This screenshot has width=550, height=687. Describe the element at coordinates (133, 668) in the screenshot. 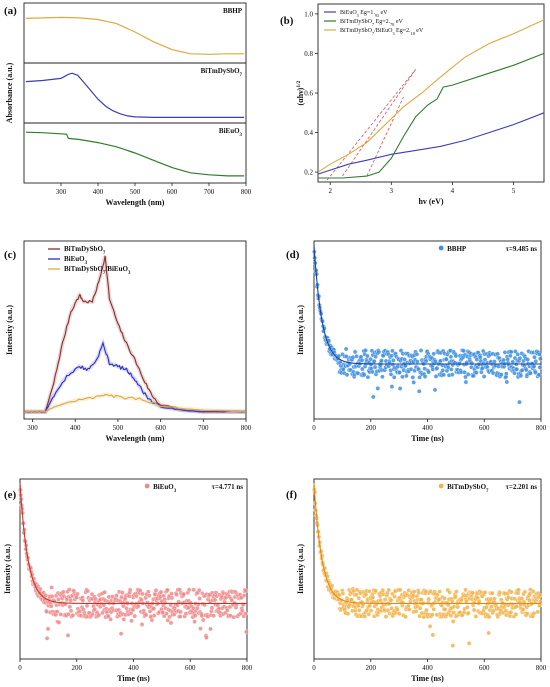

I see `x-tick-label: 400` at that location.